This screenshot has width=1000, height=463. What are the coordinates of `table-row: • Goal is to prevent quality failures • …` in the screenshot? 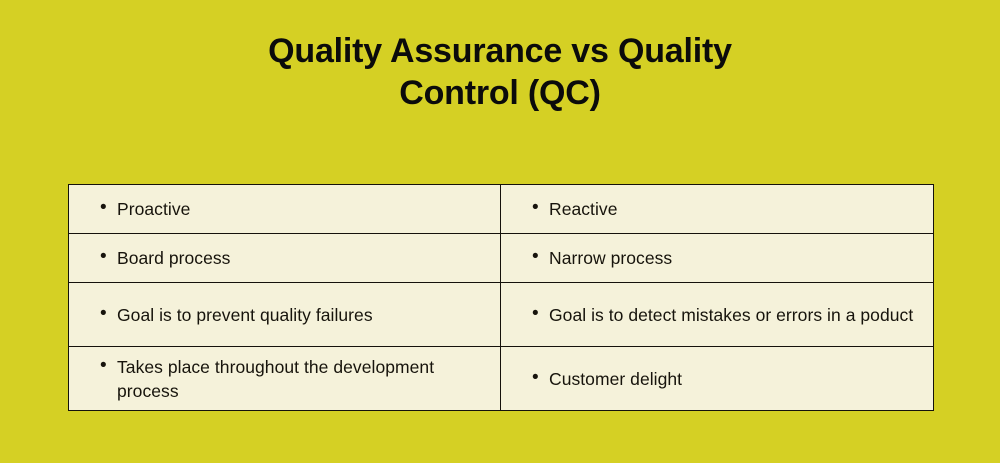 It's located at (501, 314).